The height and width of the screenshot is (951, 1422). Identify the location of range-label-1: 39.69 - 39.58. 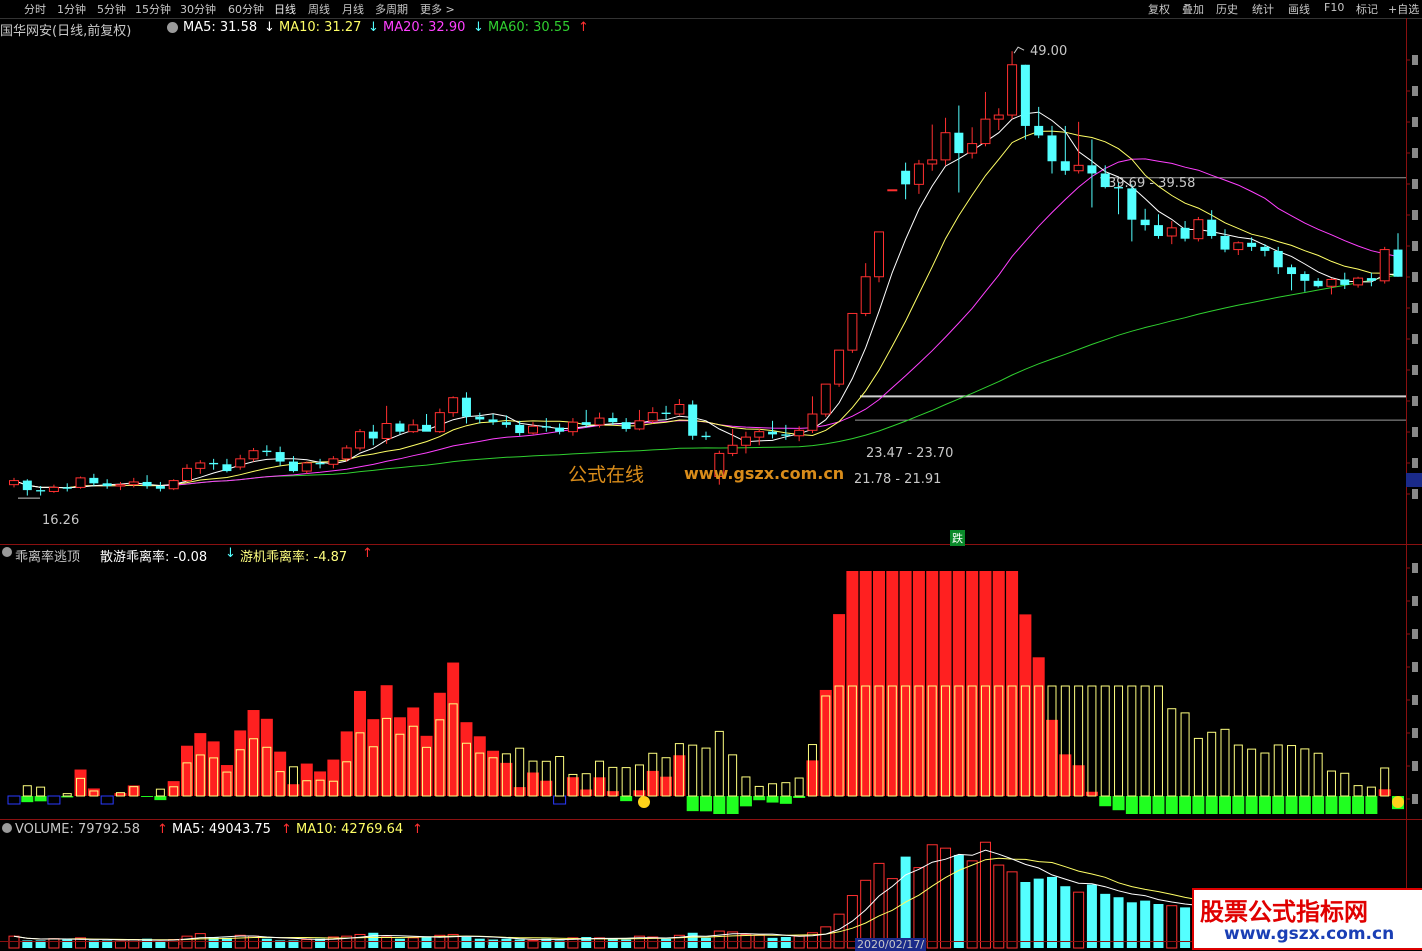
(1152, 183).